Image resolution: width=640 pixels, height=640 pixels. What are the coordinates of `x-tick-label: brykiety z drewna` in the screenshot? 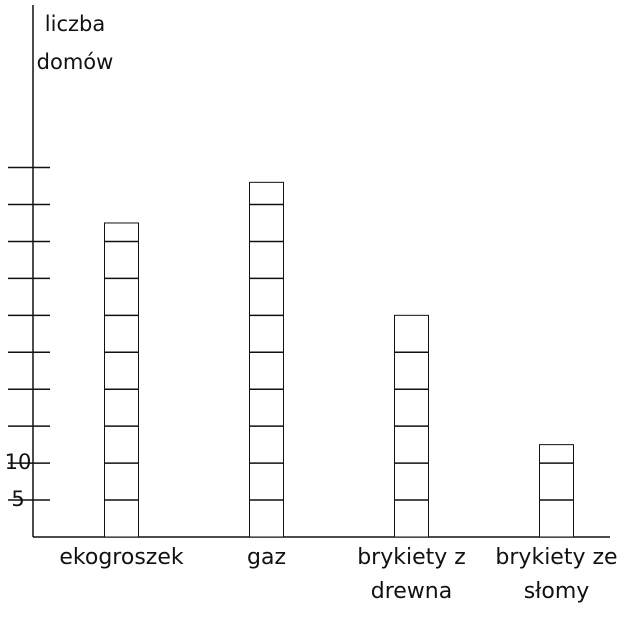 It's located at (411, 574).